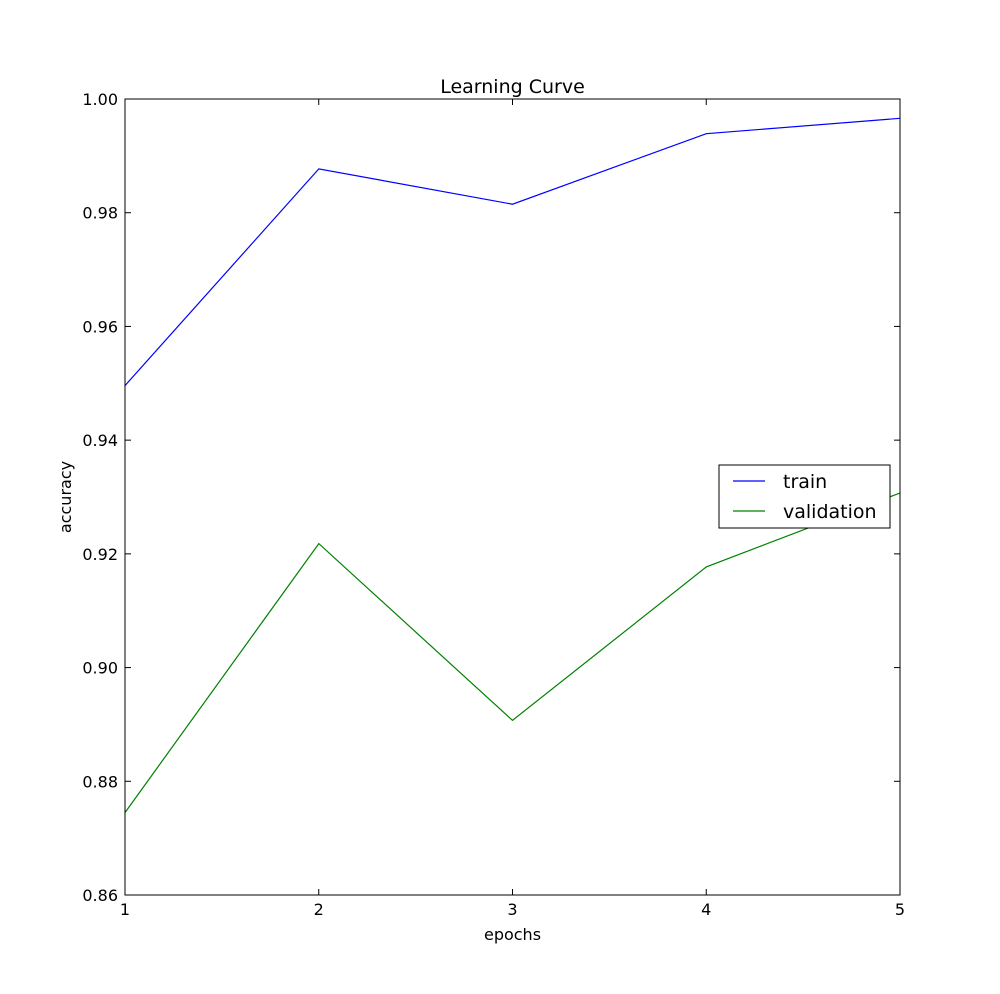 Image resolution: width=1000 pixels, height=994 pixels. I want to click on y-tick-label: 0.96, so click(100, 326).